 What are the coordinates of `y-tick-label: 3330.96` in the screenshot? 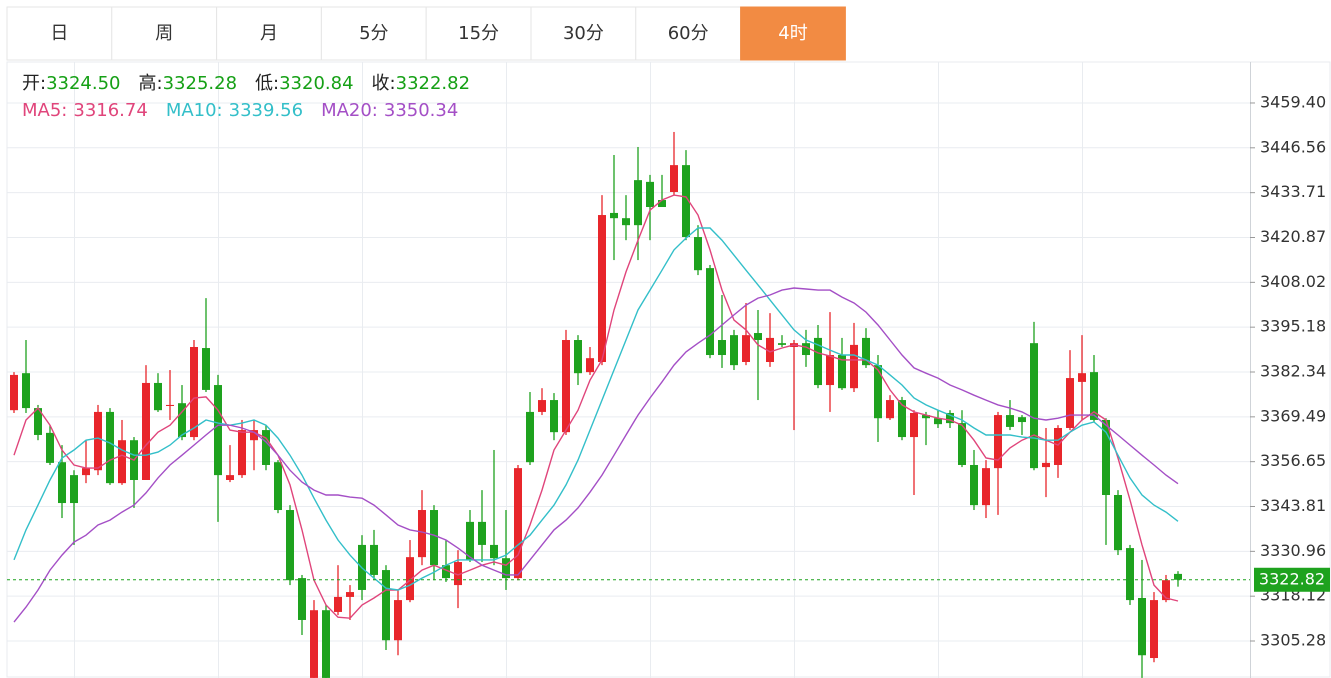 It's located at (1293, 550).